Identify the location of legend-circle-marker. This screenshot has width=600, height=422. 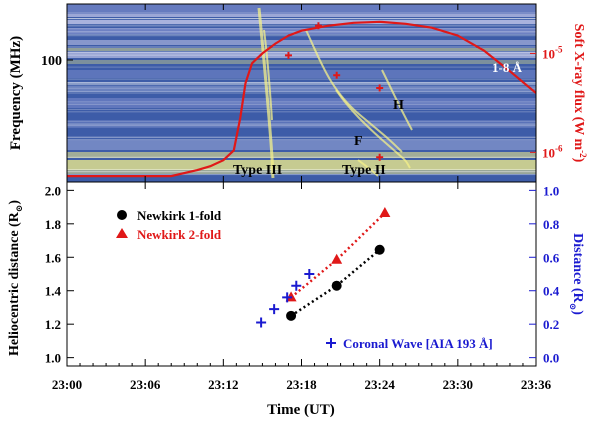
(122, 215).